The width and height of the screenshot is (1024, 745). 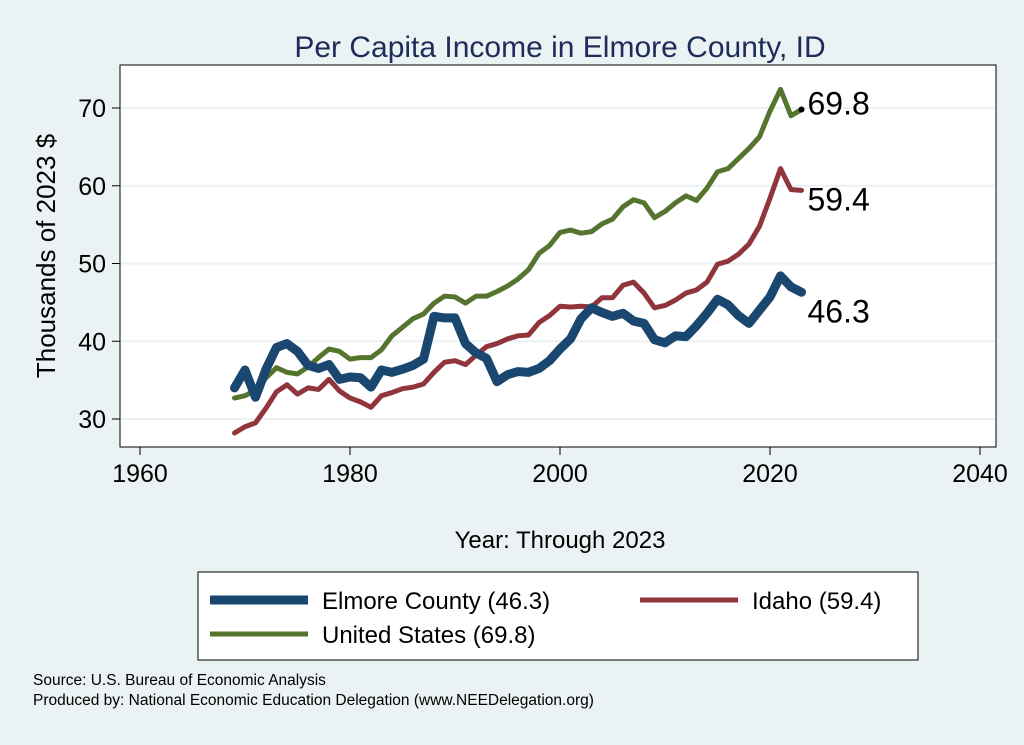 I want to click on y-tick-label: 60, so click(x=92, y=187).